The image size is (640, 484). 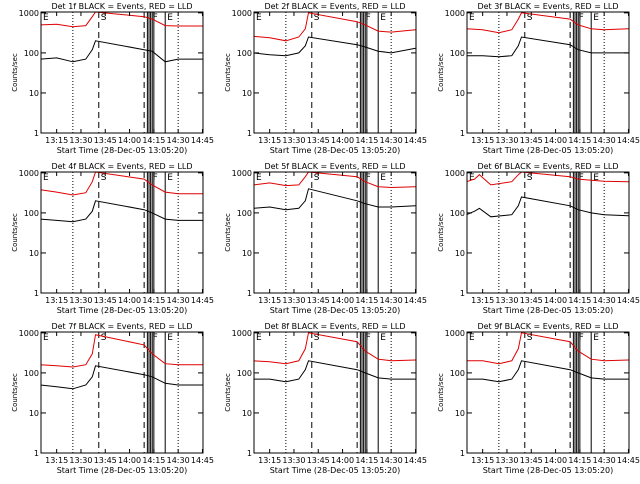 I want to click on chart-title: Det 4f BLACK = Events, RED = LLD, so click(x=121, y=166).